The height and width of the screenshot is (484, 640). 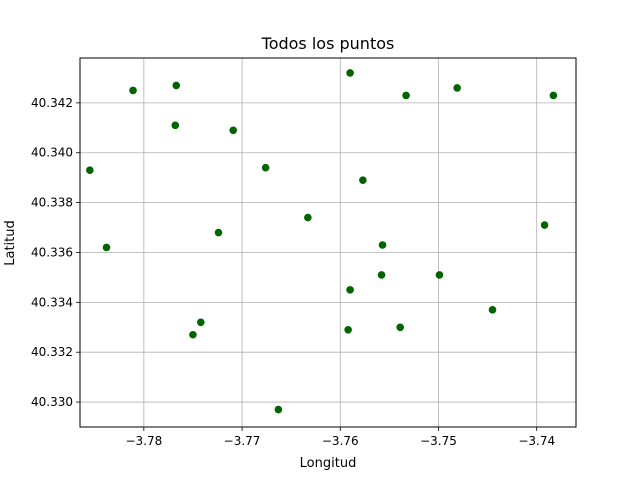 What do you see at coordinates (52, 302) in the screenshot?
I see `y-tick-label: 40.334` at bounding box center [52, 302].